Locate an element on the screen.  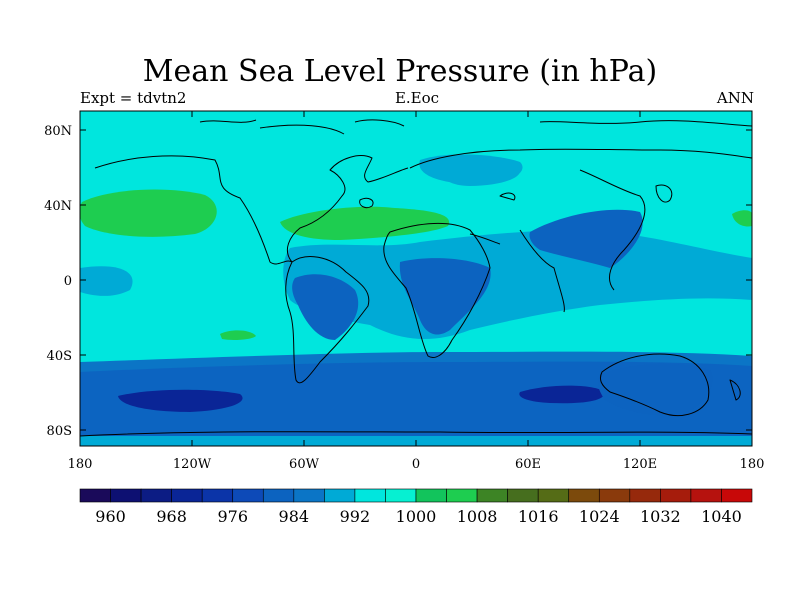
y-tick-label: 40N is located at coordinates (58, 206).